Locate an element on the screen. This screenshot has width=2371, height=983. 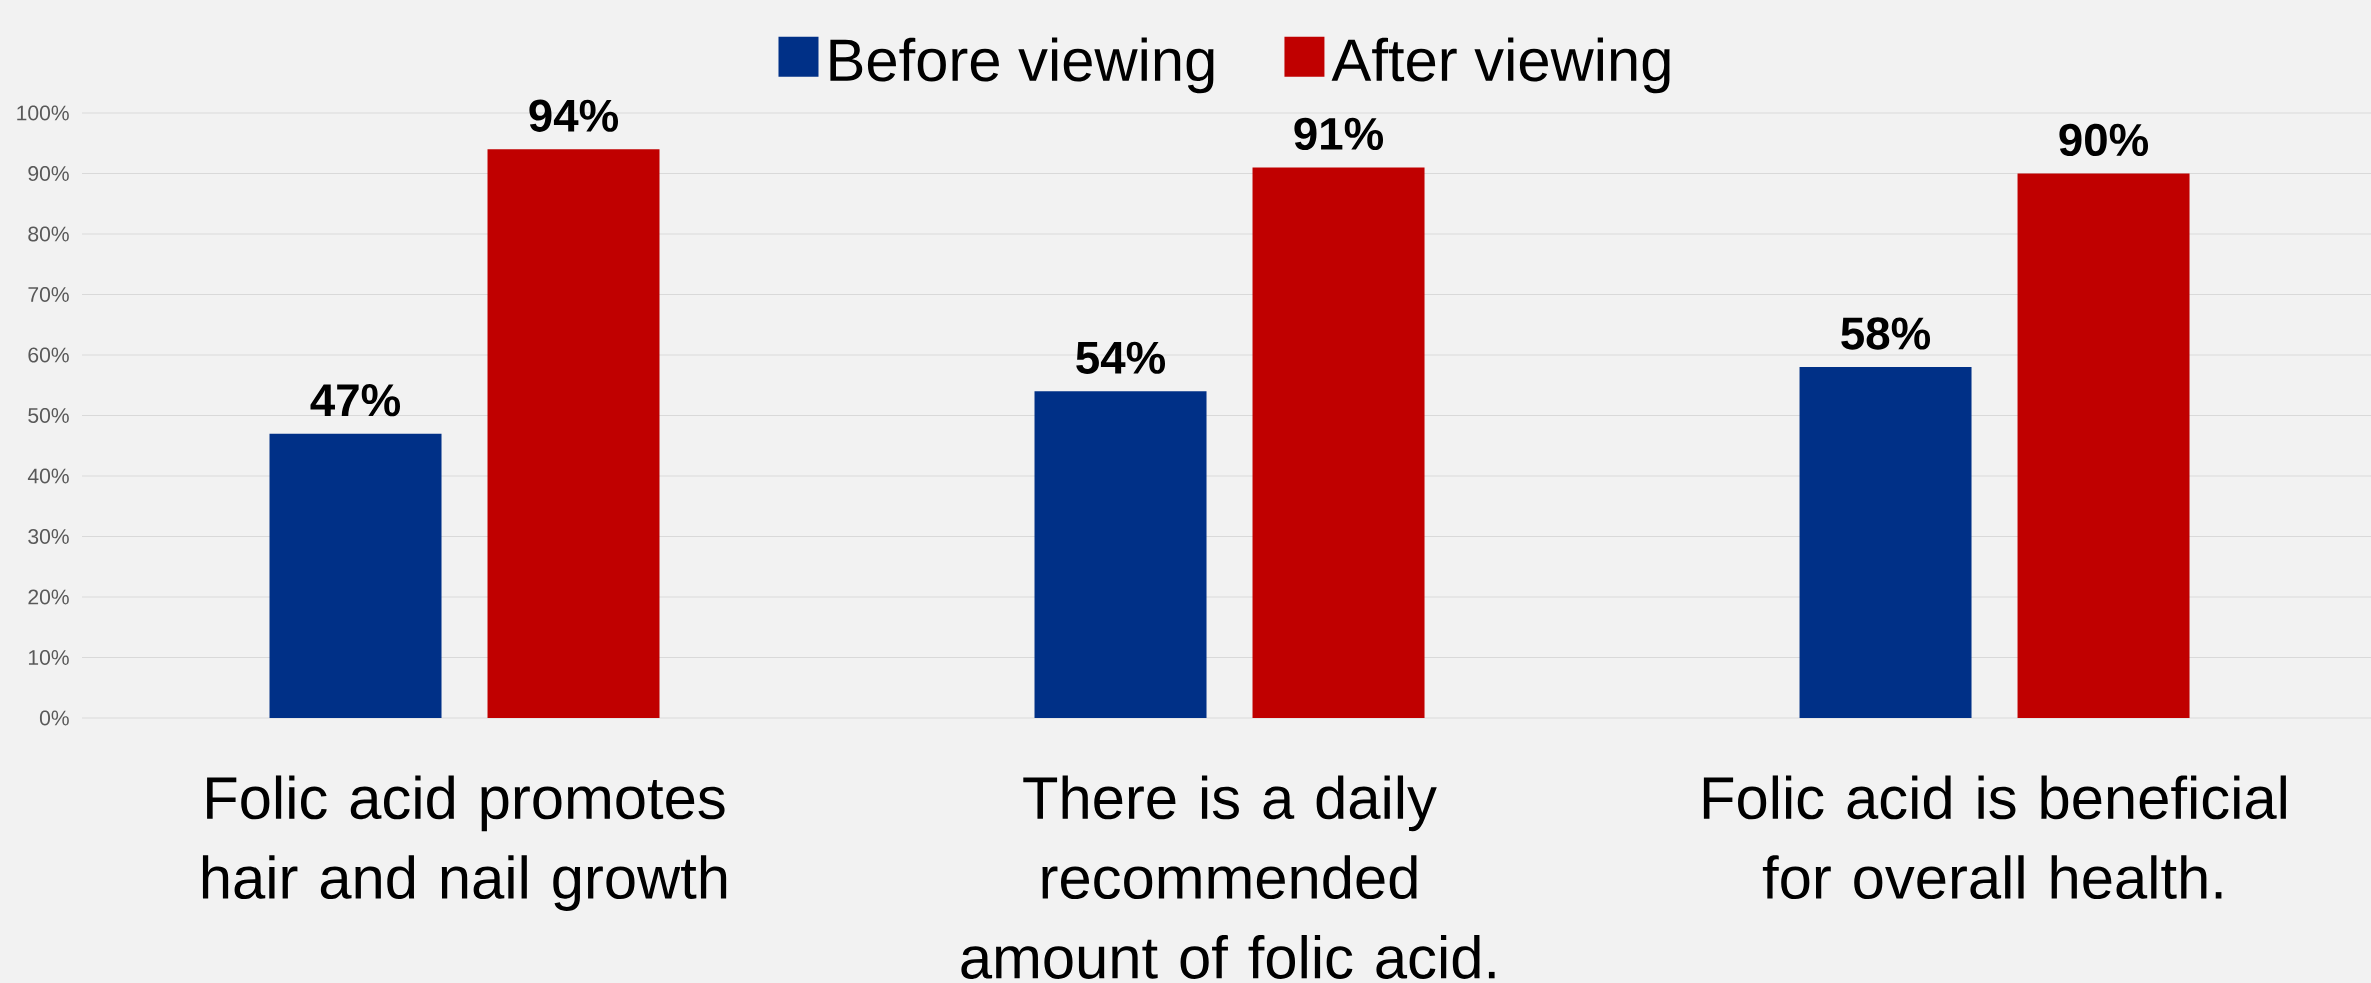
y-tick-label: 30% is located at coordinates (48, 536).